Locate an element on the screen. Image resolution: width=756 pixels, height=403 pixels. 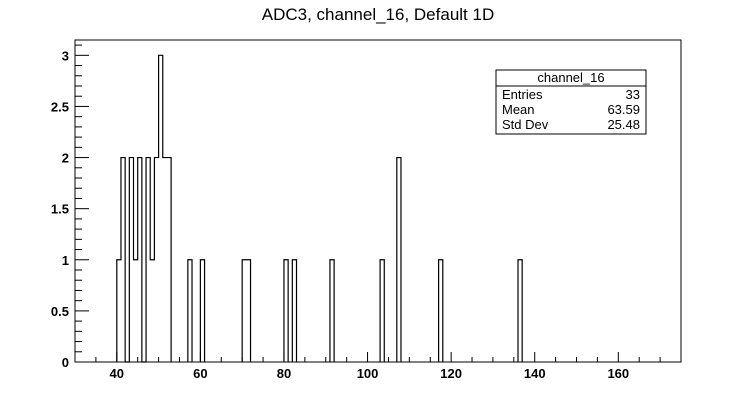
stats-box-frame is located at coordinates (571, 102).